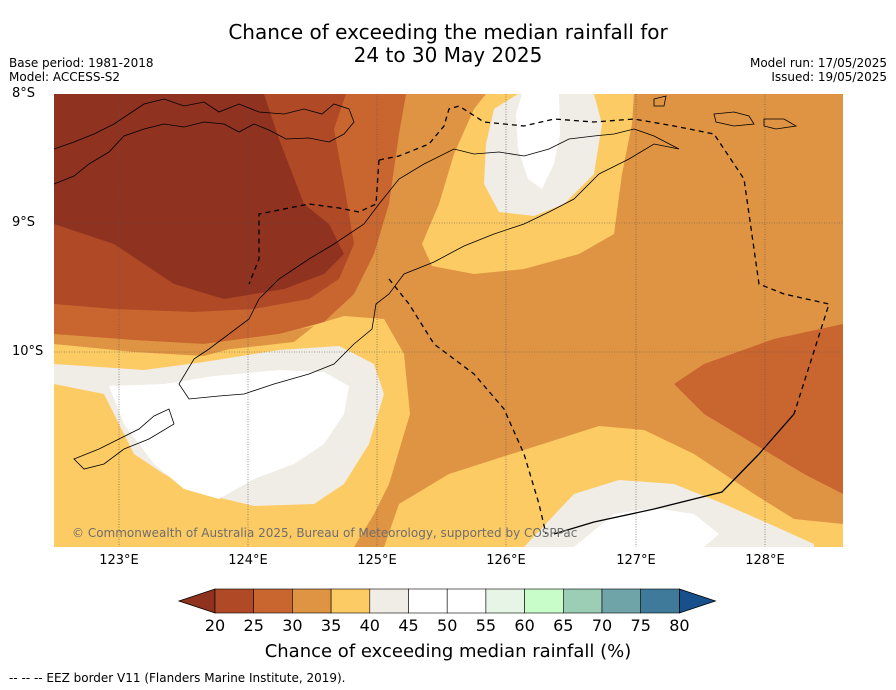 The image size is (896, 690). I want to click on colorbar-tick-65: 65, so click(563, 625).